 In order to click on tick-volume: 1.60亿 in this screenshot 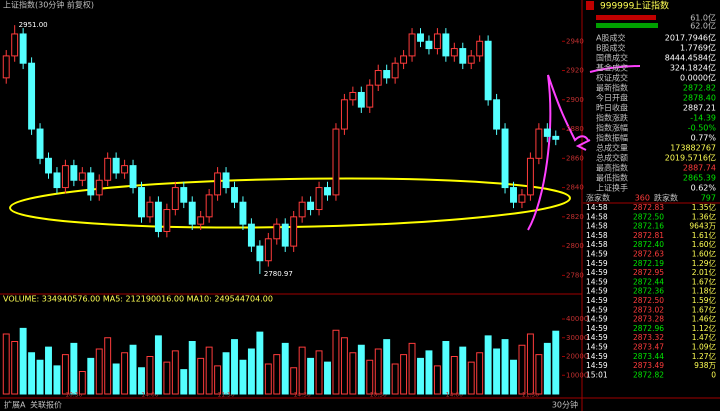, I will do `click(704, 244)`.